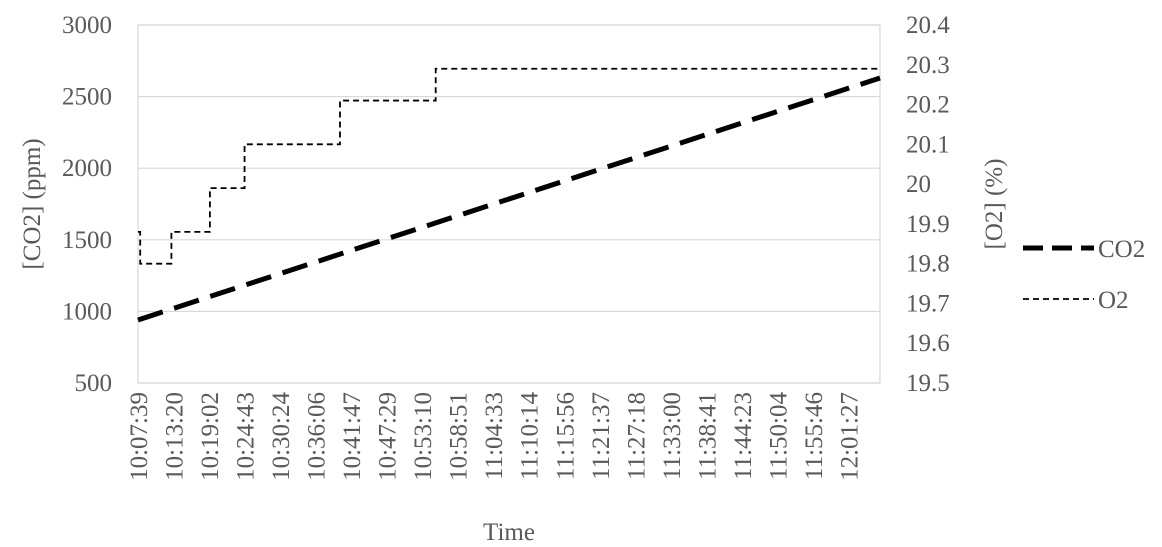 The image size is (1162, 547). I want to click on y-right-tick-label: 20.4, so click(928, 25).